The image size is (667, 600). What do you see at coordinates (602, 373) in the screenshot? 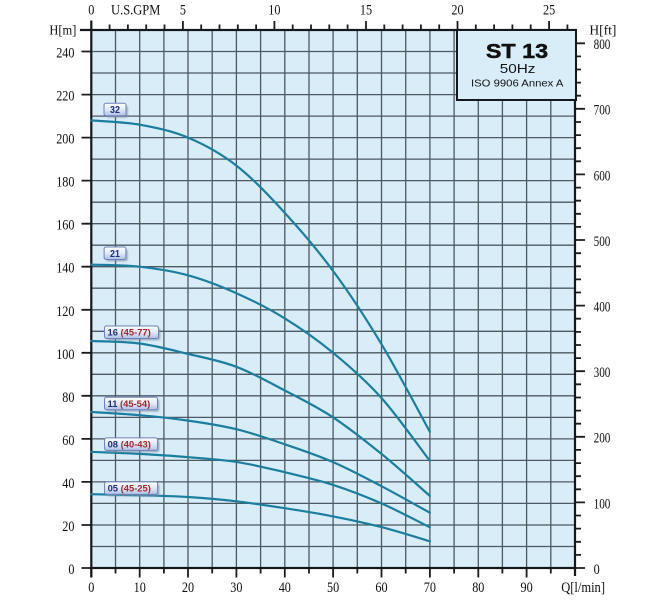
I see `svg-text: 300` at bounding box center [602, 373].